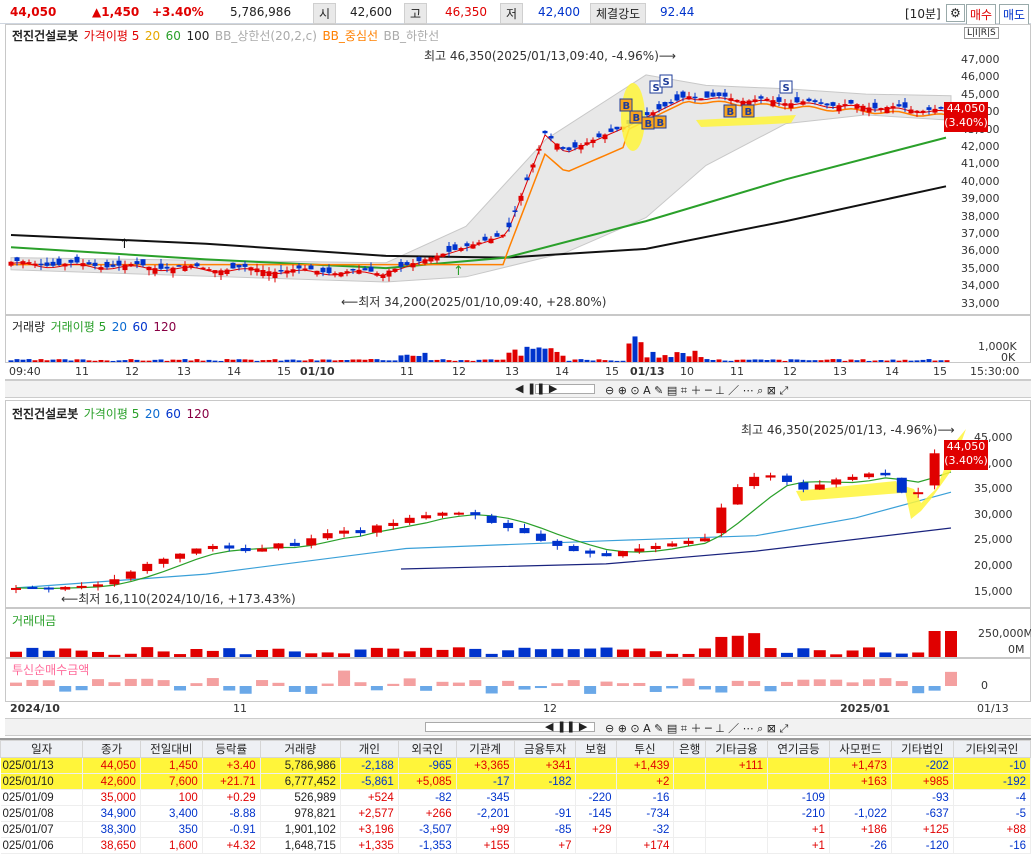 The height and width of the screenshot is (862, 1031). Describe the element at coordinates (923, 14) in the screenshot. I see `interval-selector: [10분]` at that location.